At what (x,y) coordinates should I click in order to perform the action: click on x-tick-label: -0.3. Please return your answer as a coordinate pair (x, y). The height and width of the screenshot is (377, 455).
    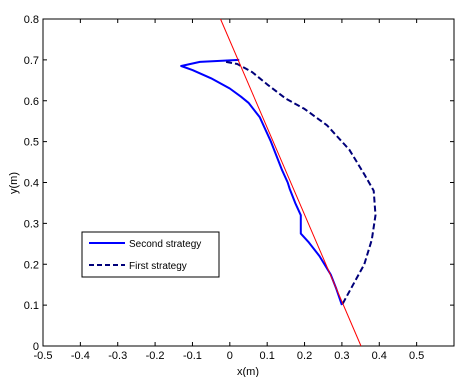
    Looking at the image, I should click on (117, 356).